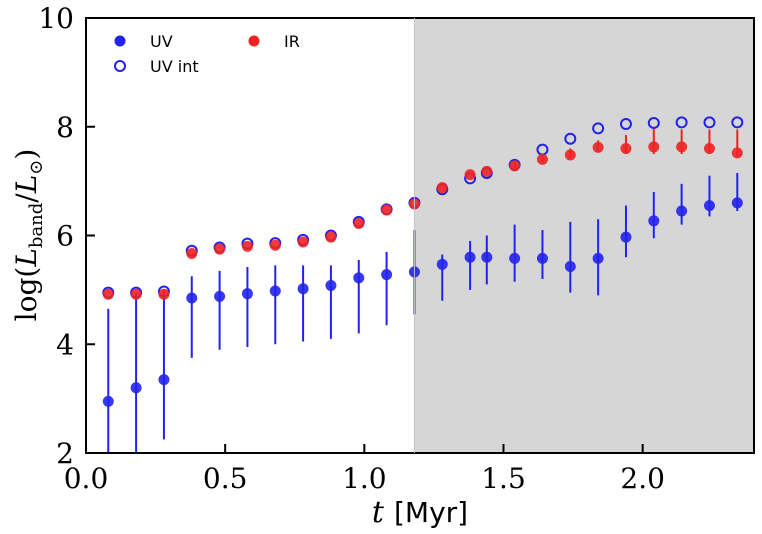 This screenshot has width=762, height=534. Describe the element at coordinates (642, 478) in the screenshot. I see `x-tick-label: 2.0` at that location.